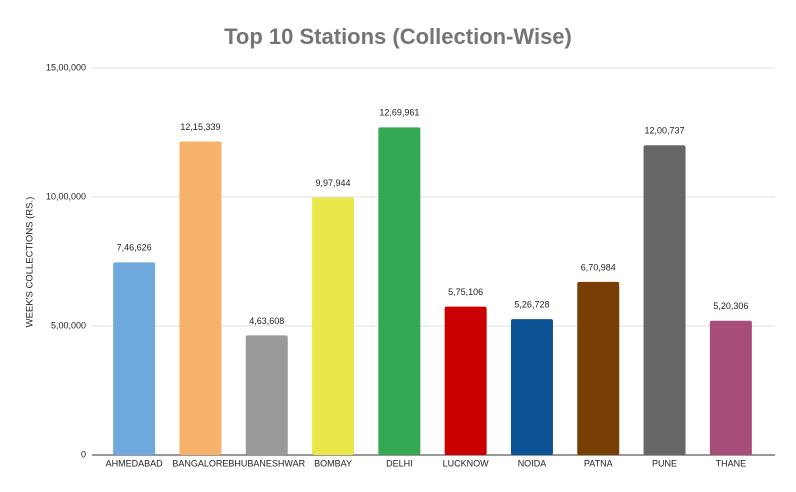 The width and height of the screenshot is (796, 492). I want to click on value-label: 4,63,608, so click(266, 321).